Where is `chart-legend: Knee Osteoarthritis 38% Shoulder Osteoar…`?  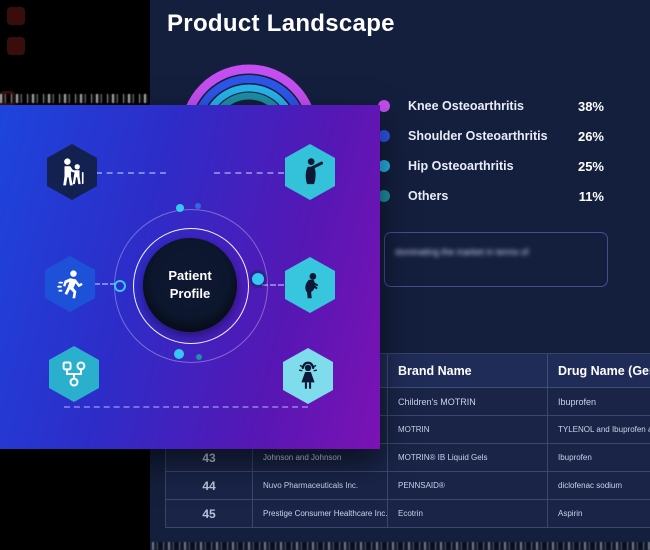
chart-legend: Knee Osteoarthritis 38% Shoulder Osteoar… is located at coordinates (491, 151).